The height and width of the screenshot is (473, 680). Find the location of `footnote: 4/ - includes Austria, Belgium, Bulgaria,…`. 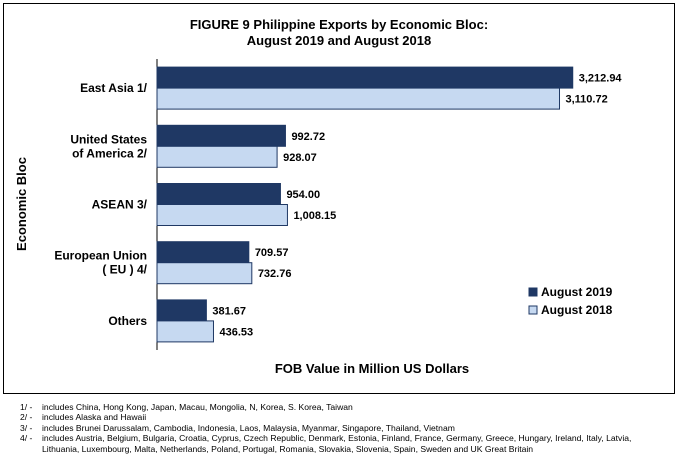

footnote: 4/ - includes Austria, Belgium, Bulgaria,… is located at coordinates (345, 443).